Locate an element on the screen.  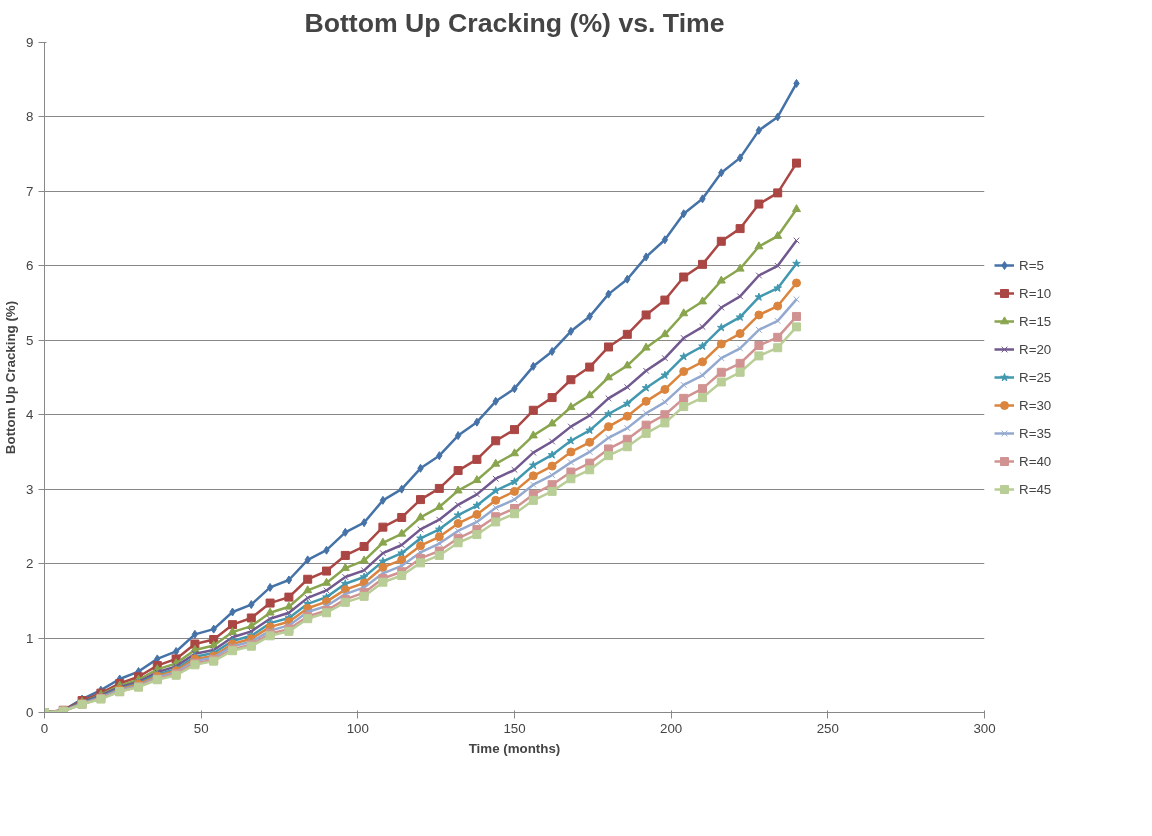
x-axis-title: Time (months) is located at coordinates (514, 748).